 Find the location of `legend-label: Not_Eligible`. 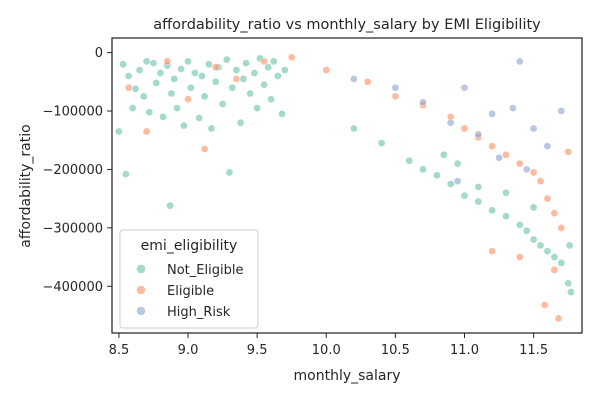

legend-label: Not_Eligible is located at coordinates (205, 270).